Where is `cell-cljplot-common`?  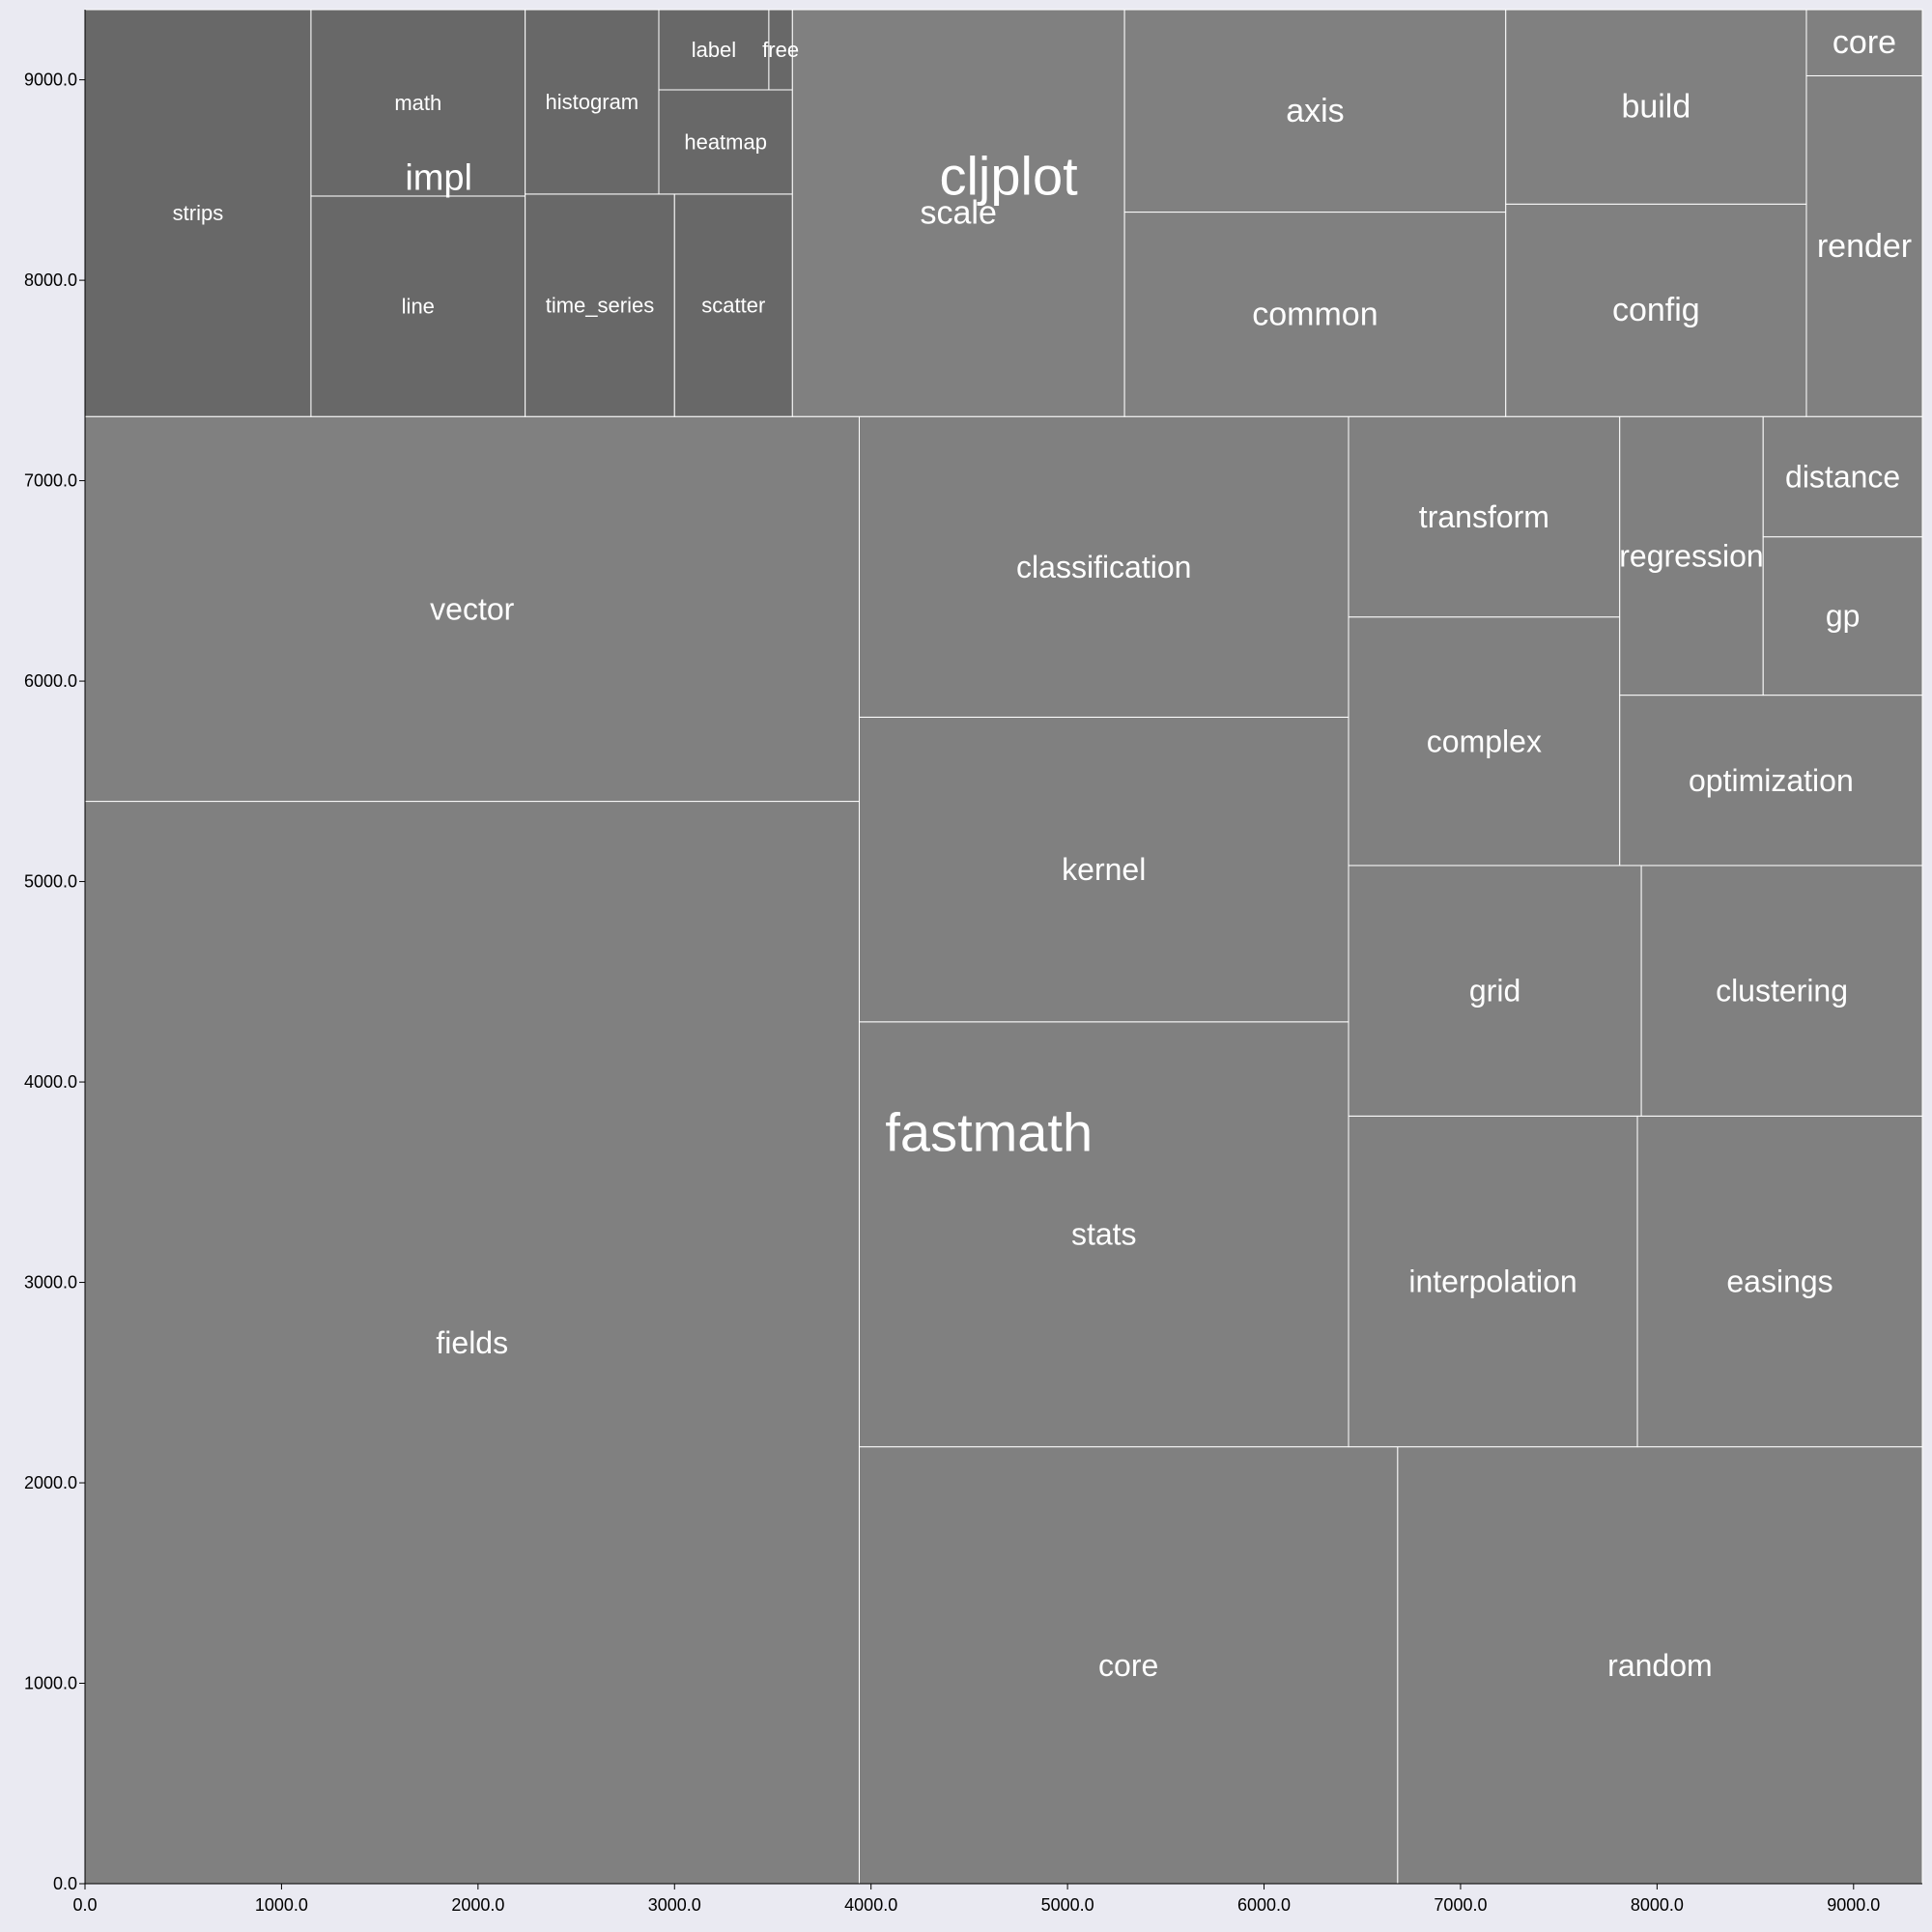
cell-cljplot-common is located at coordinates (1315, 314).